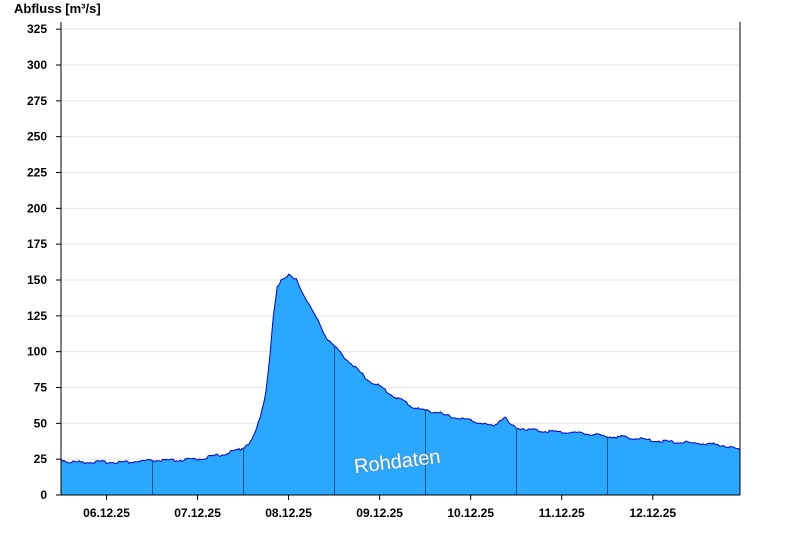 The height and width of the screenshot is (550, 800). What do you see at coordinates (37, 173) in the screenshot?
I see `y-tick-label-225: 225` at bounding box center [37, 173].